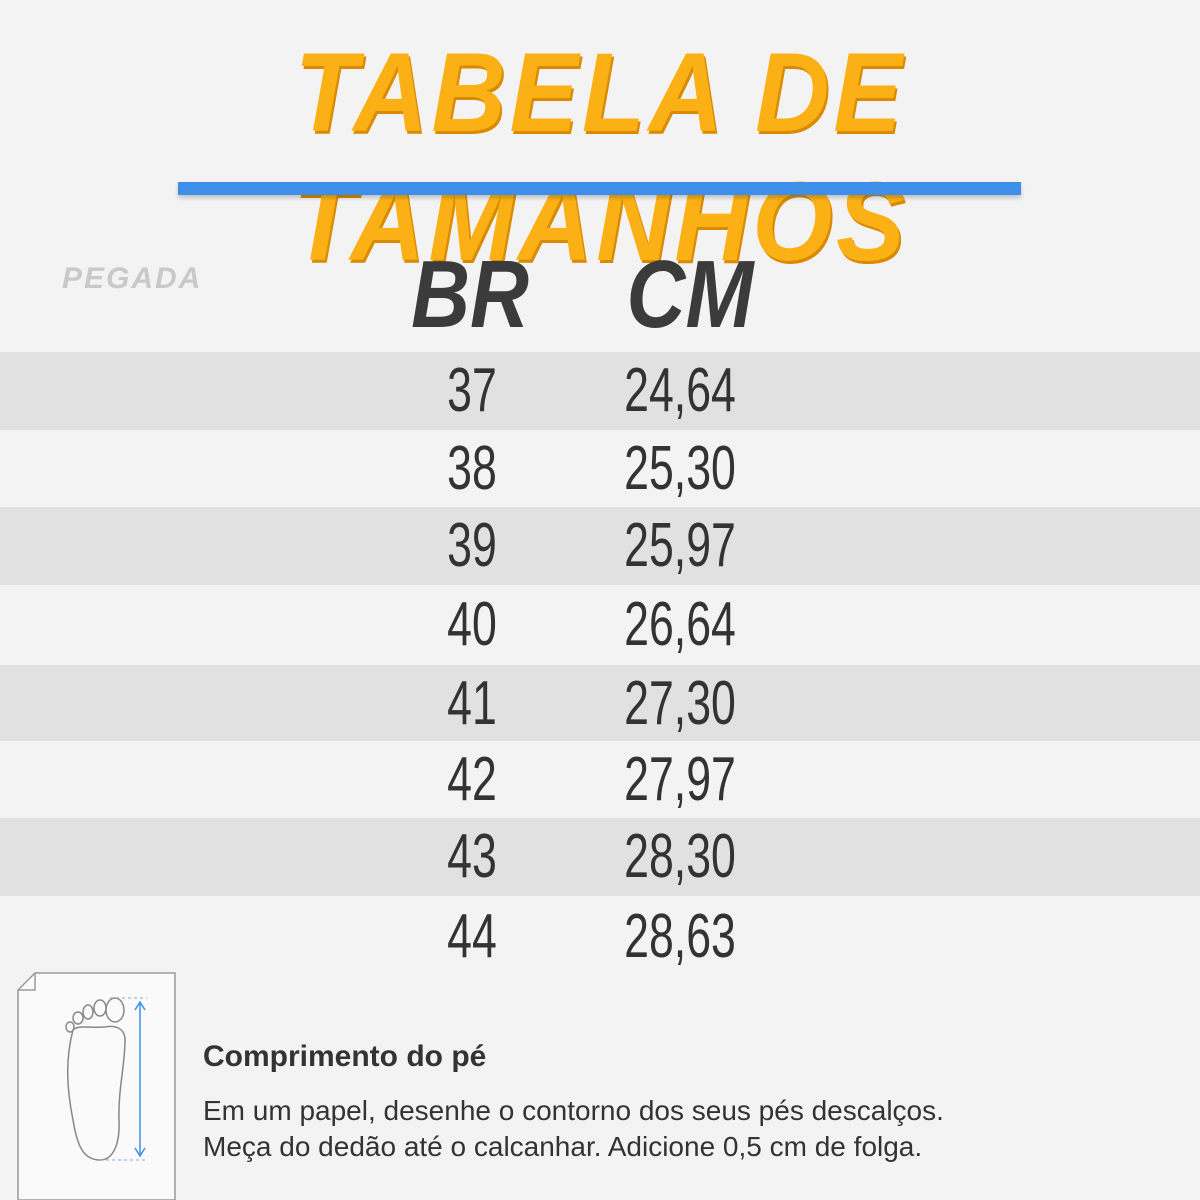  What do you see at coordinates (600, 625) in the screenshot?
I see `table-row: 40 26,64` at bounding box center [600, 625].